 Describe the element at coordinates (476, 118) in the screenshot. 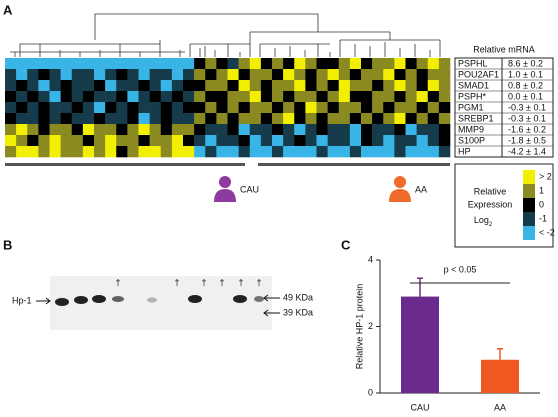

I see `gene-name: SREBP1` at that location.